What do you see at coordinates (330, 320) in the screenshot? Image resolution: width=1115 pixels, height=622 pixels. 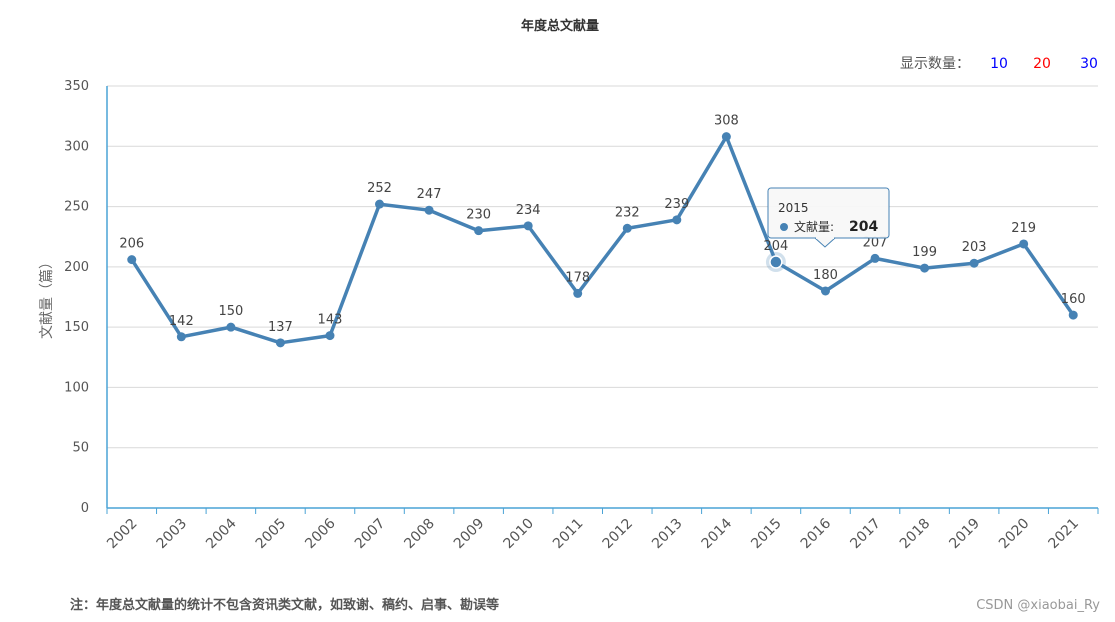 I see `data-label: 143` at bounding box center [330, 320].